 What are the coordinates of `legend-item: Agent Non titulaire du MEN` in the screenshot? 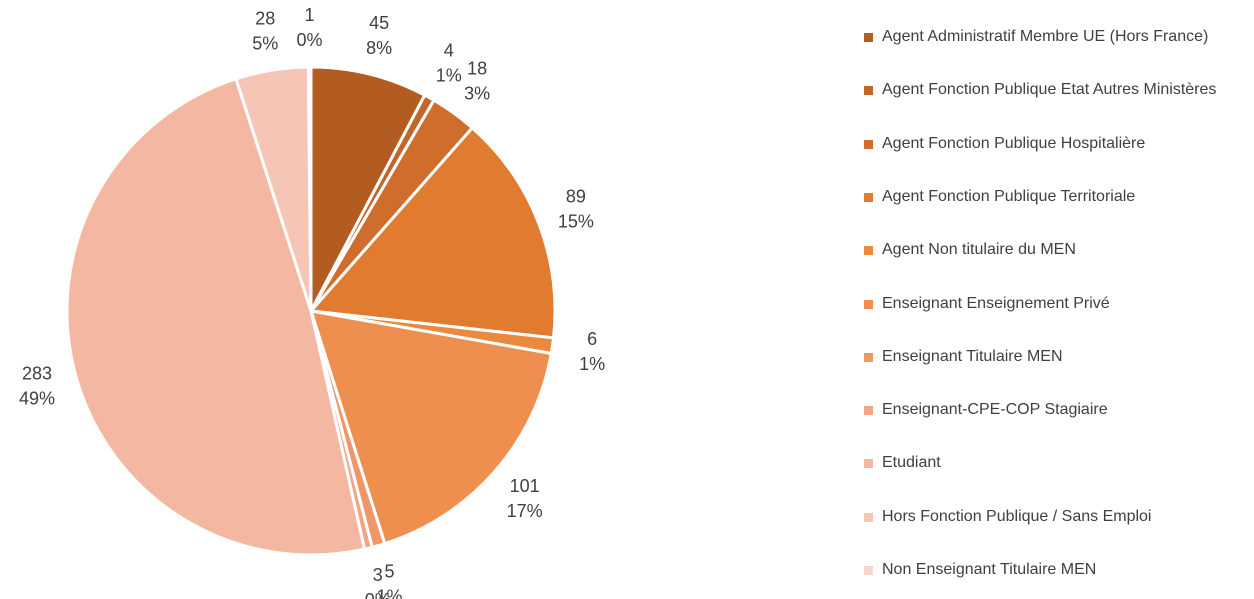 It's located at (1054, 250).